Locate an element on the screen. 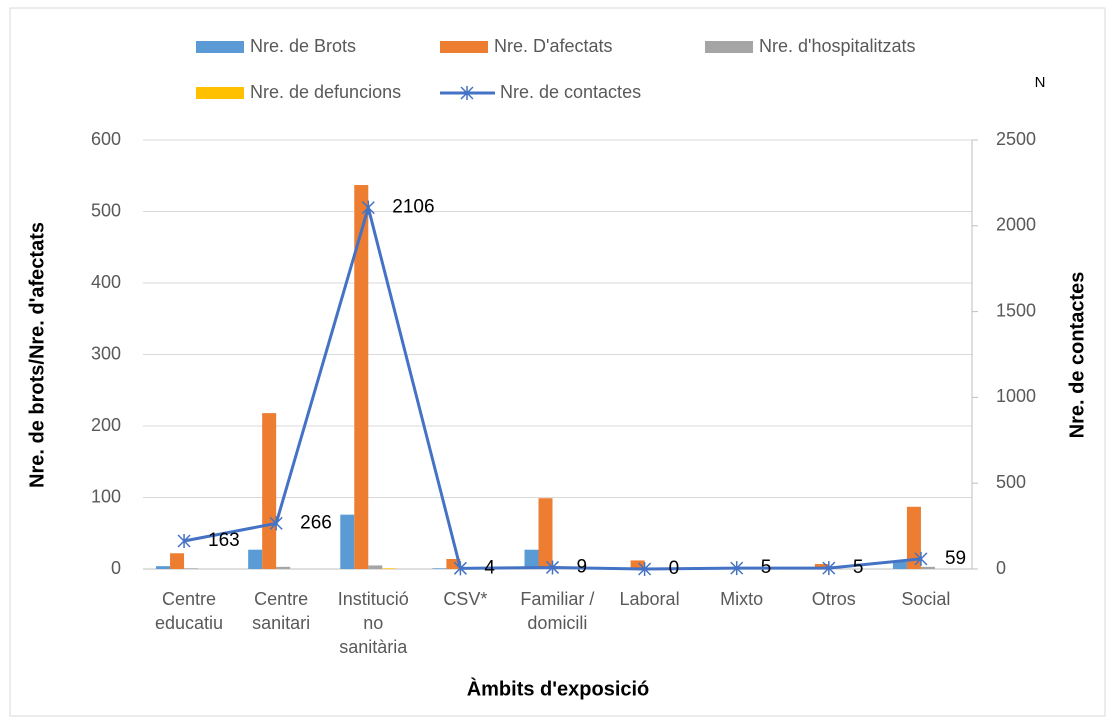  data-label: 266 is located at coordinates (316, 522).